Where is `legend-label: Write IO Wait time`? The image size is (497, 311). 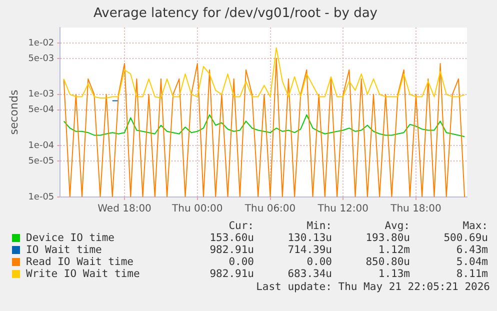 legend-label: Write IO Wait time is located at coordinates (83, 274).